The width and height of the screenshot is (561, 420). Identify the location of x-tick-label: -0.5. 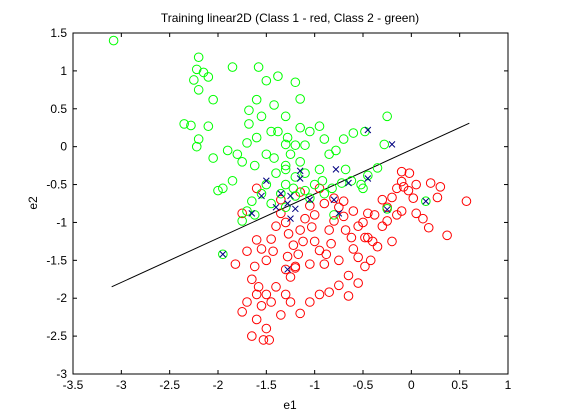
(363, 385).